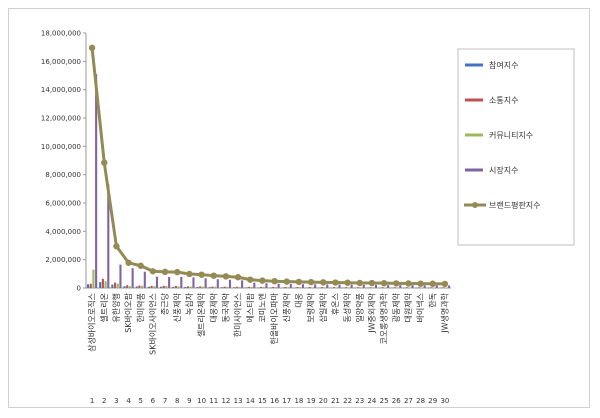  Describe the element at coordinates (307, 288) in the screenshot. I see `bar-참여지수-19` at that location.